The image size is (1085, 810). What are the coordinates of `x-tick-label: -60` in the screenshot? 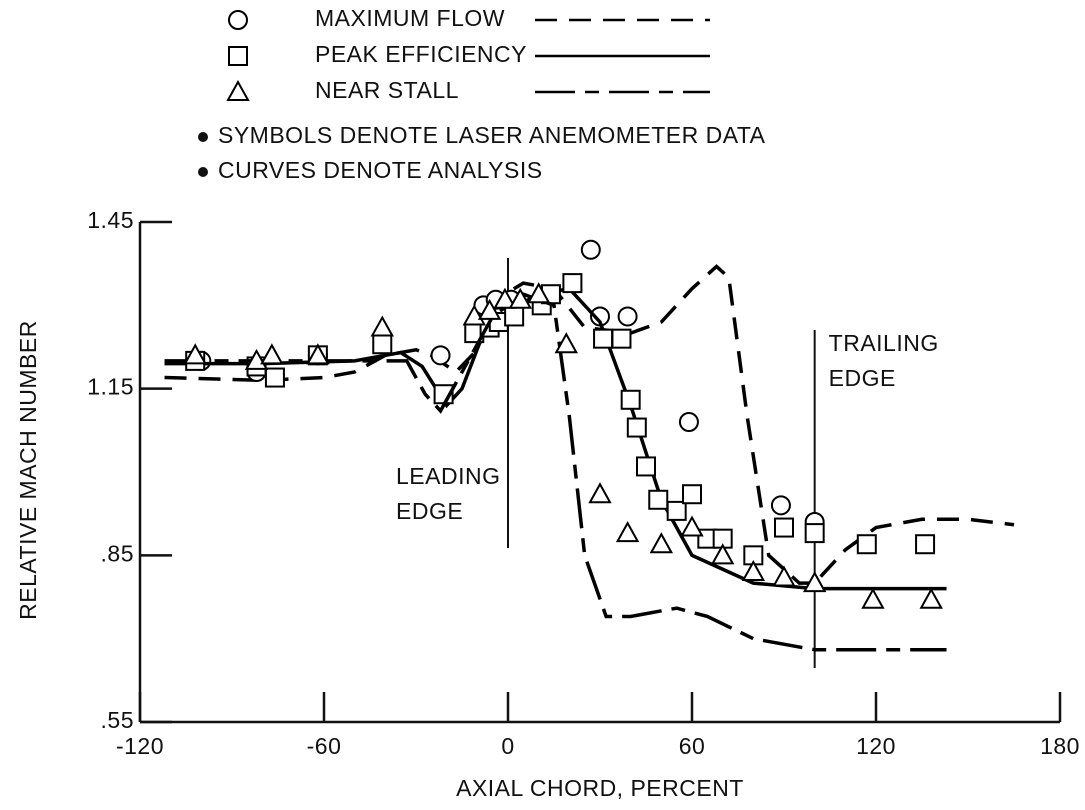 It's located at (324, 746).